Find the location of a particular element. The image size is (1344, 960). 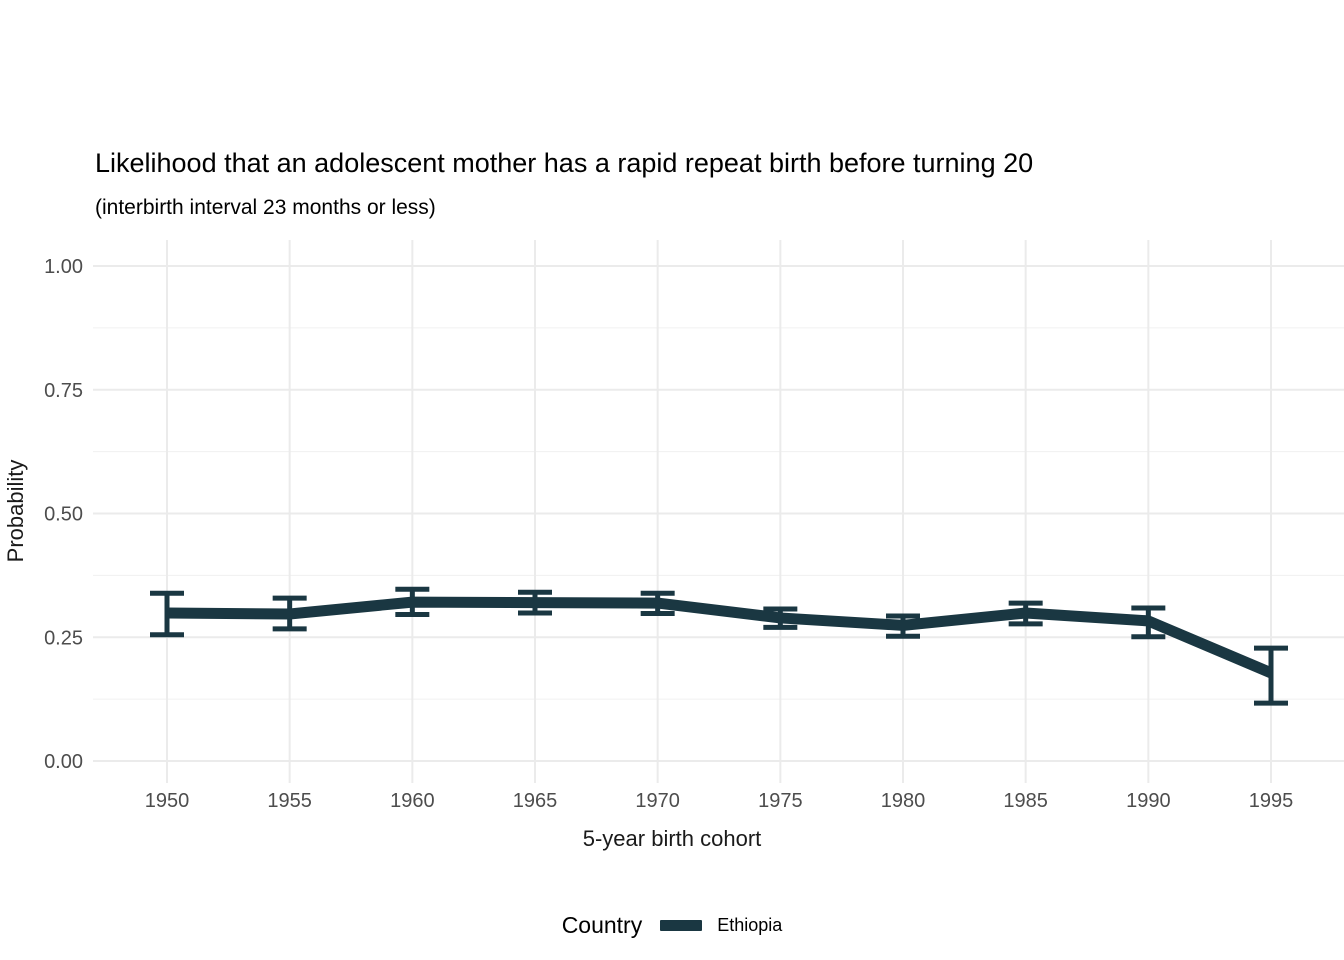

x-tick-label: 1995 is located at coordinates (1271, 801).